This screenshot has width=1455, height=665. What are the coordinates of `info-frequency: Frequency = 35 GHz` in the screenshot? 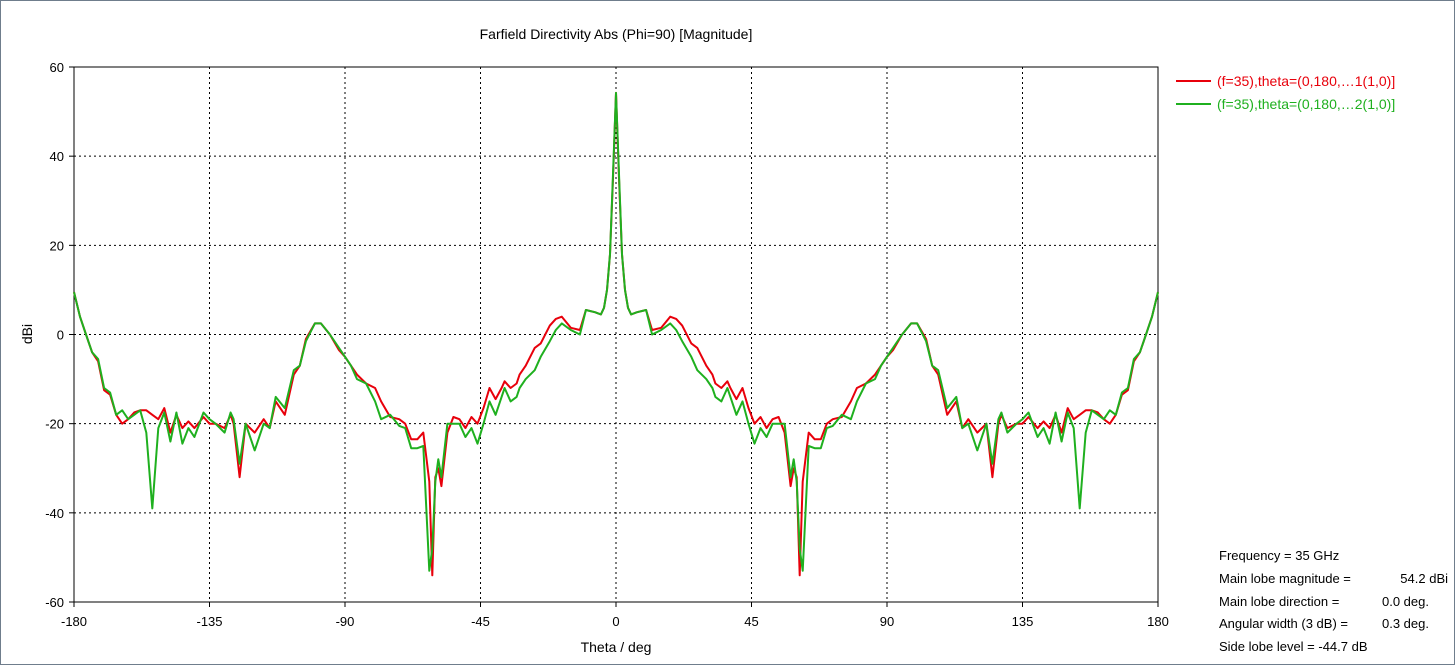 It's located at (1279, 555).